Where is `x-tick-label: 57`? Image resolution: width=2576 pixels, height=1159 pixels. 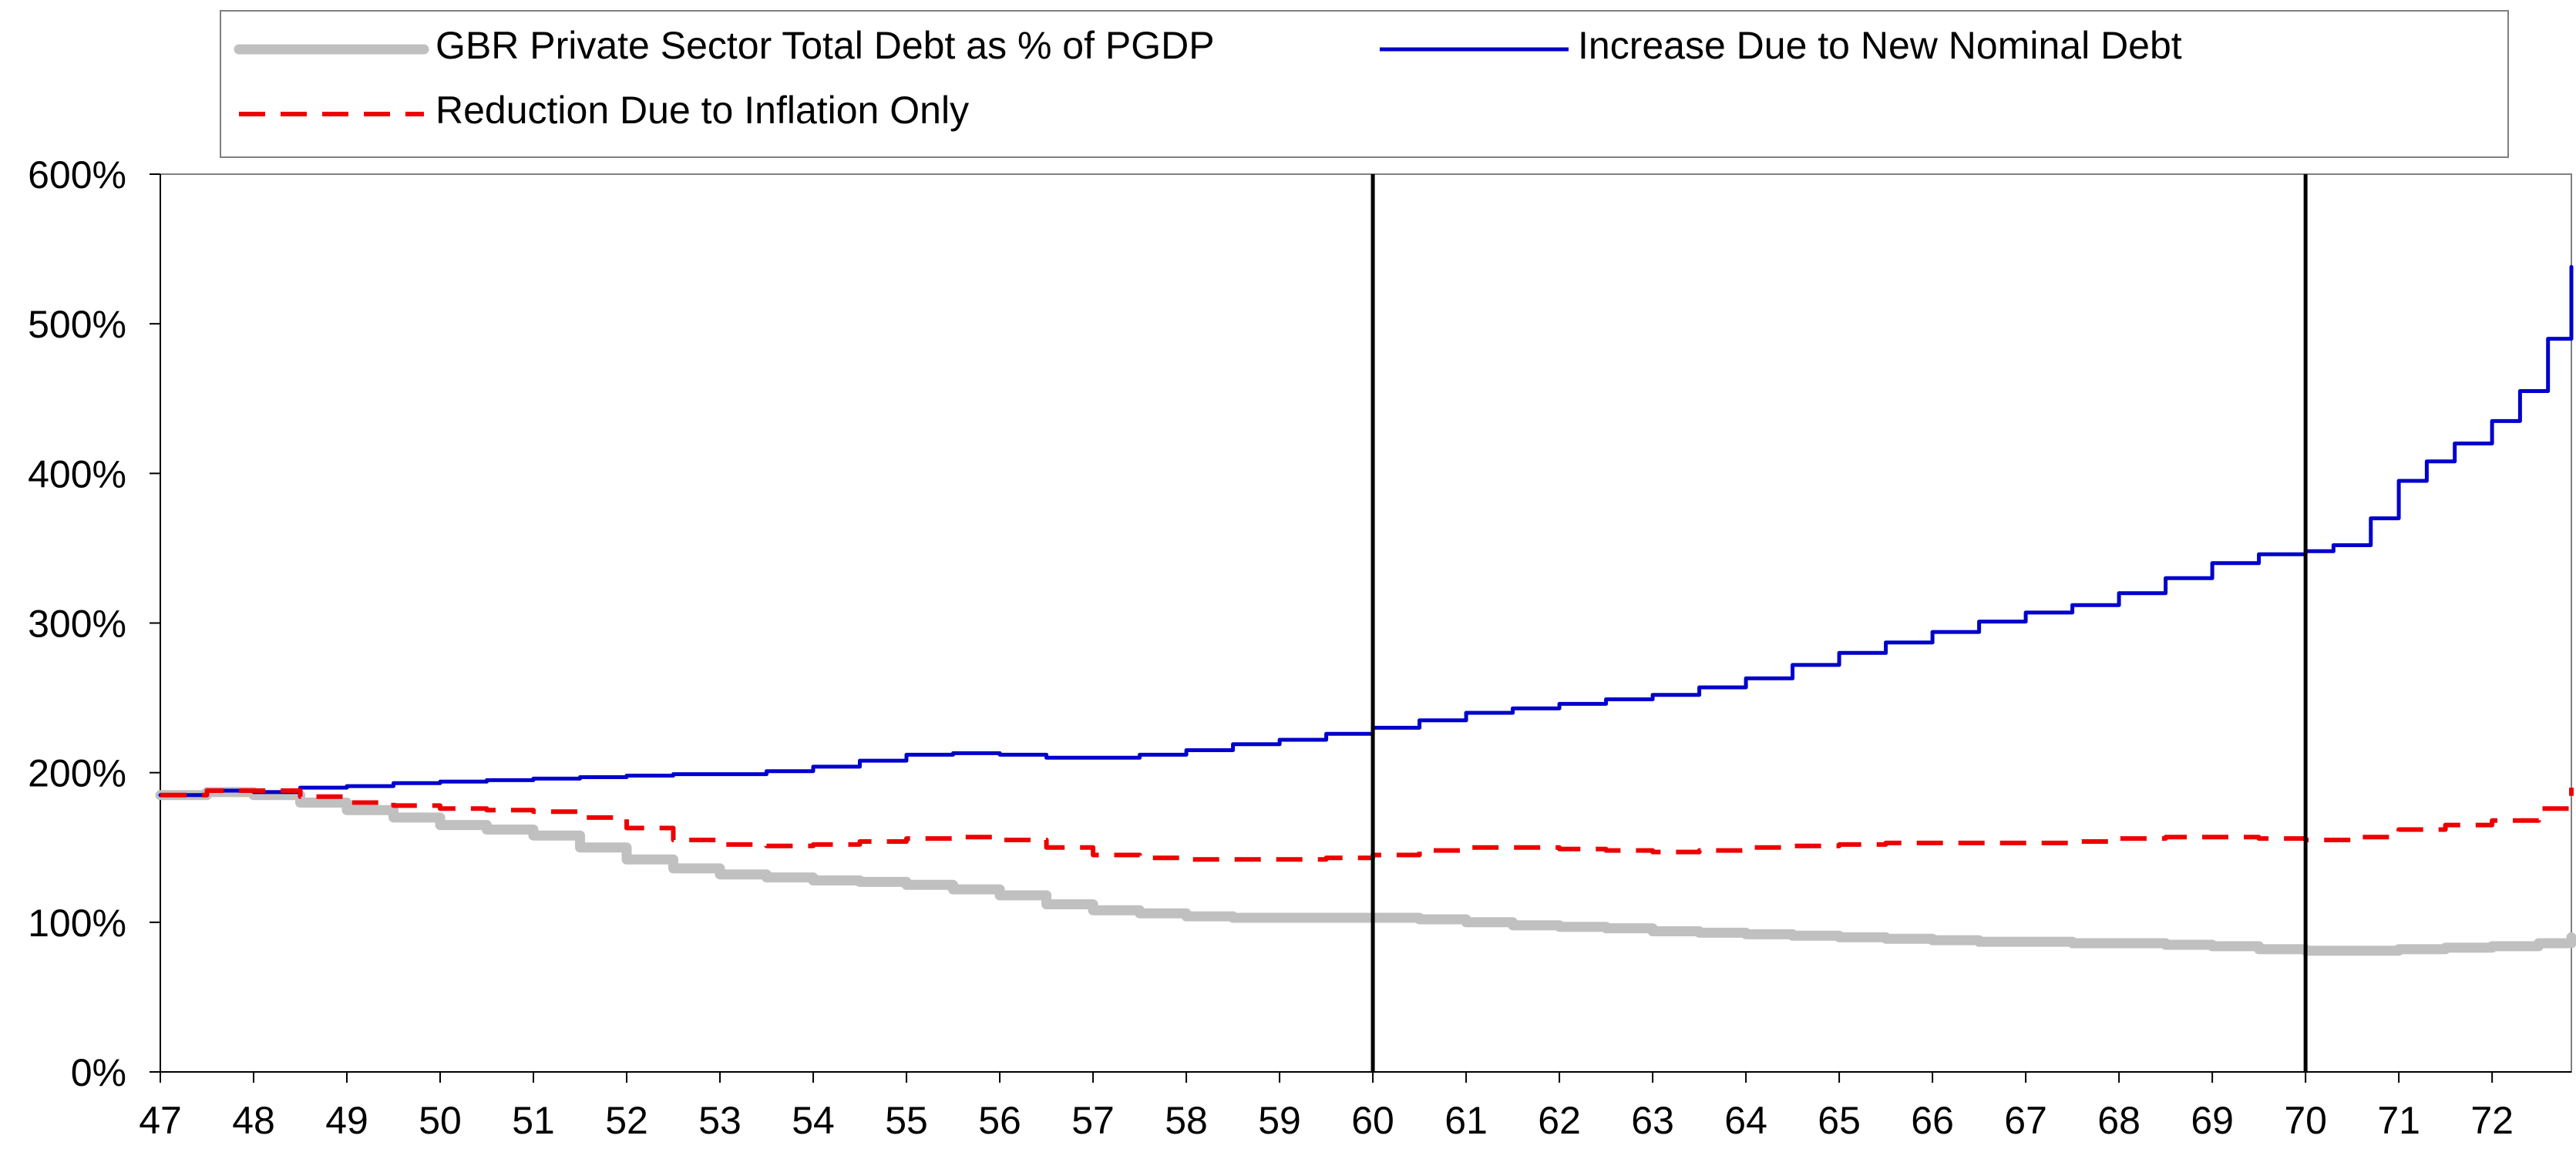 x-tick-label: 57 is located at coordinates (1093, 1120).